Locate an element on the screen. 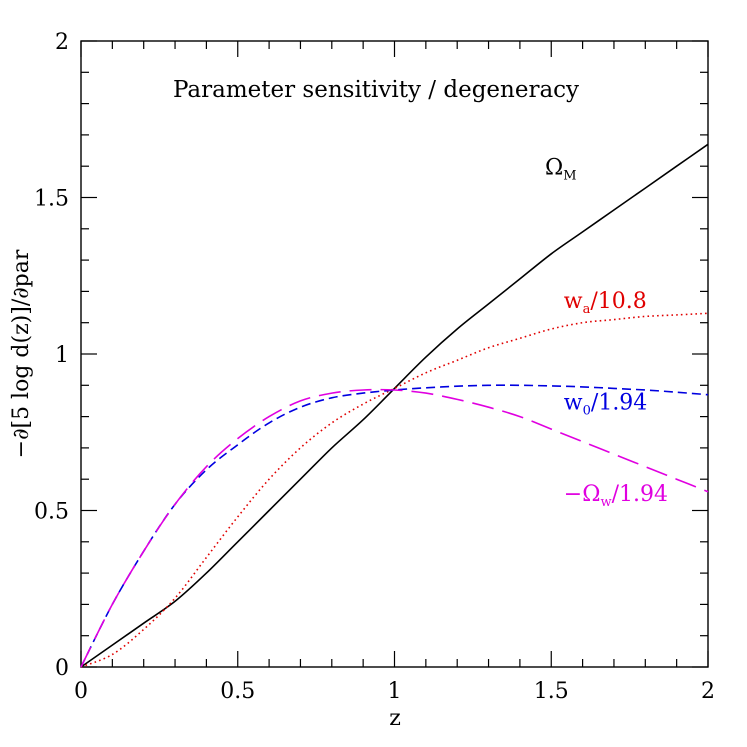 This screenshot has height=747, width=747. y-tick-label: 0 is located at coordinates (62, 668).